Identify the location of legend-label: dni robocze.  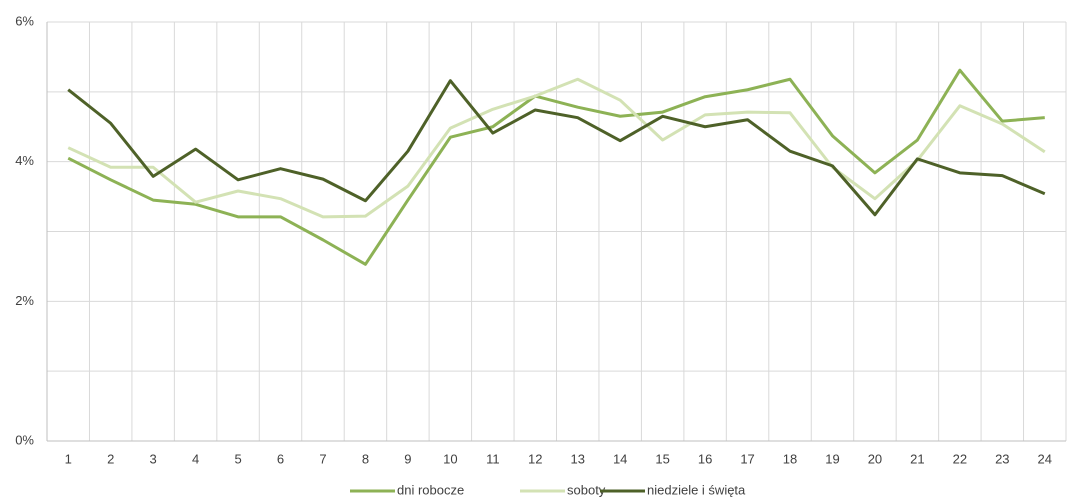
(430, 489).